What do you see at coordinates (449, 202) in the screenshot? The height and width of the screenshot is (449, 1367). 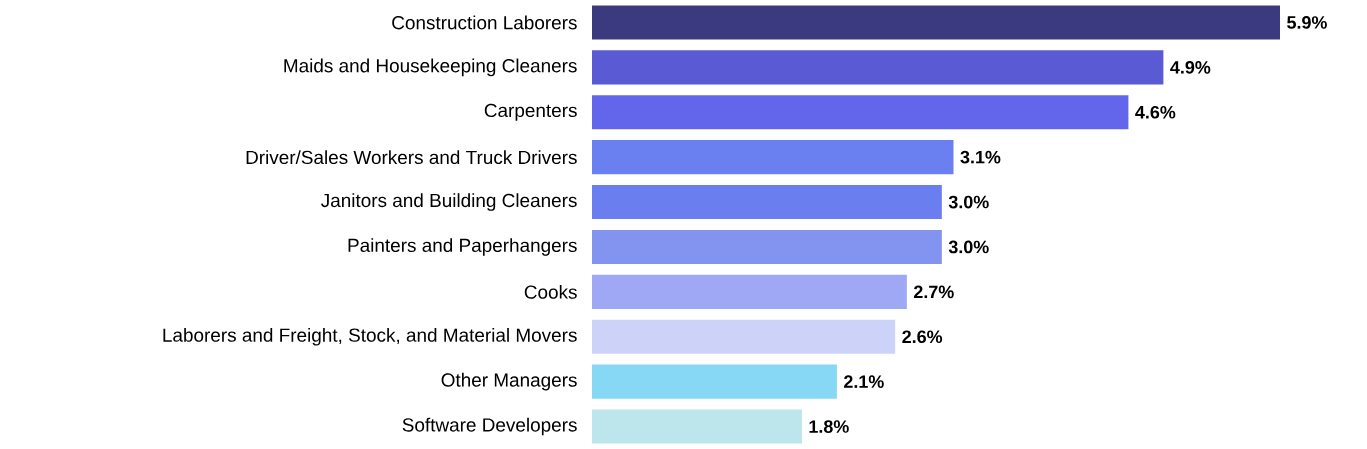 I see `y-tick-label: Janitors and Building Cleaners` at bounding box center [449, 202].